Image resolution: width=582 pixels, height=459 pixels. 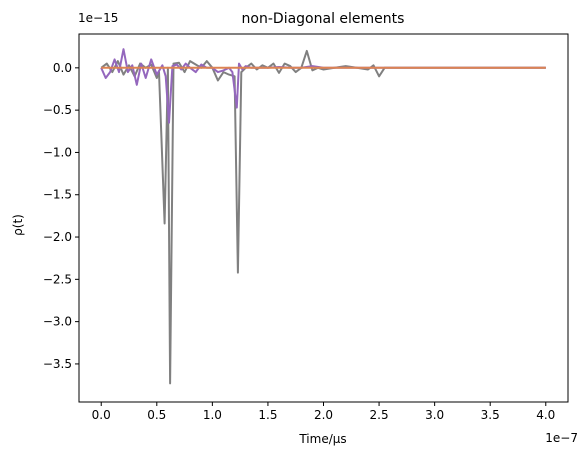 What do you see at coordinates (561, 438) in the screenshot?
I see `x-offset-text: 1e−7` at bounding box center [561, 438].